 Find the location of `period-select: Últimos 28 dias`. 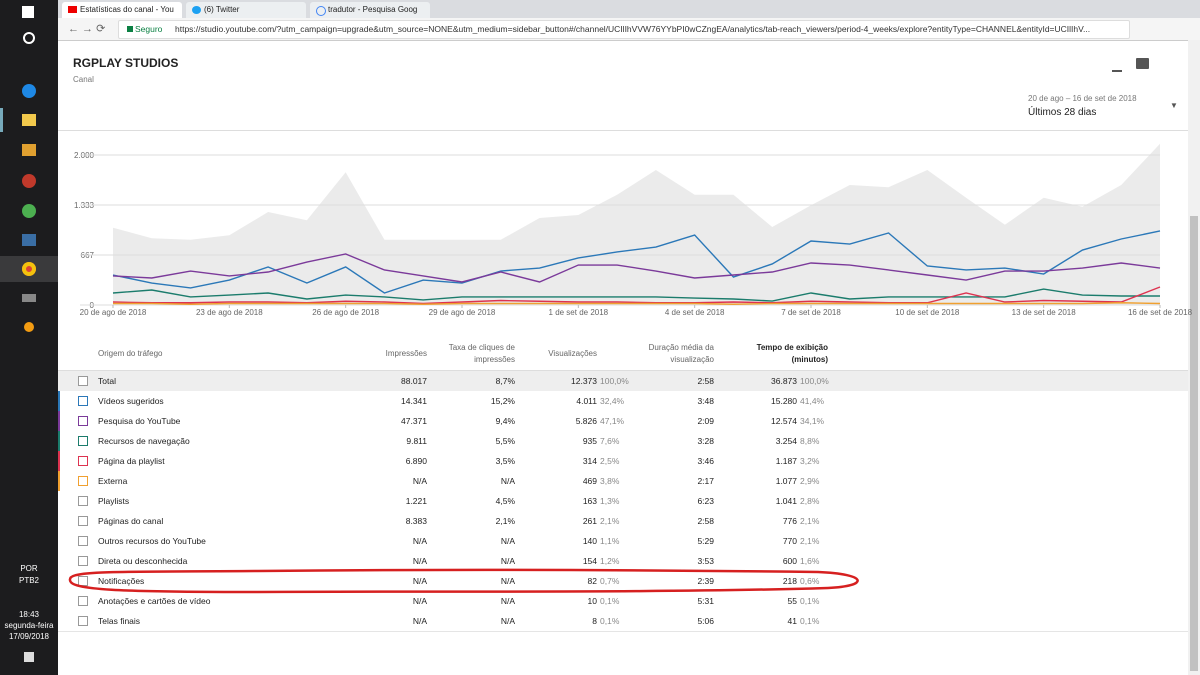

period-select: Últimos 28 dias is located at coordinates (1062, 112).